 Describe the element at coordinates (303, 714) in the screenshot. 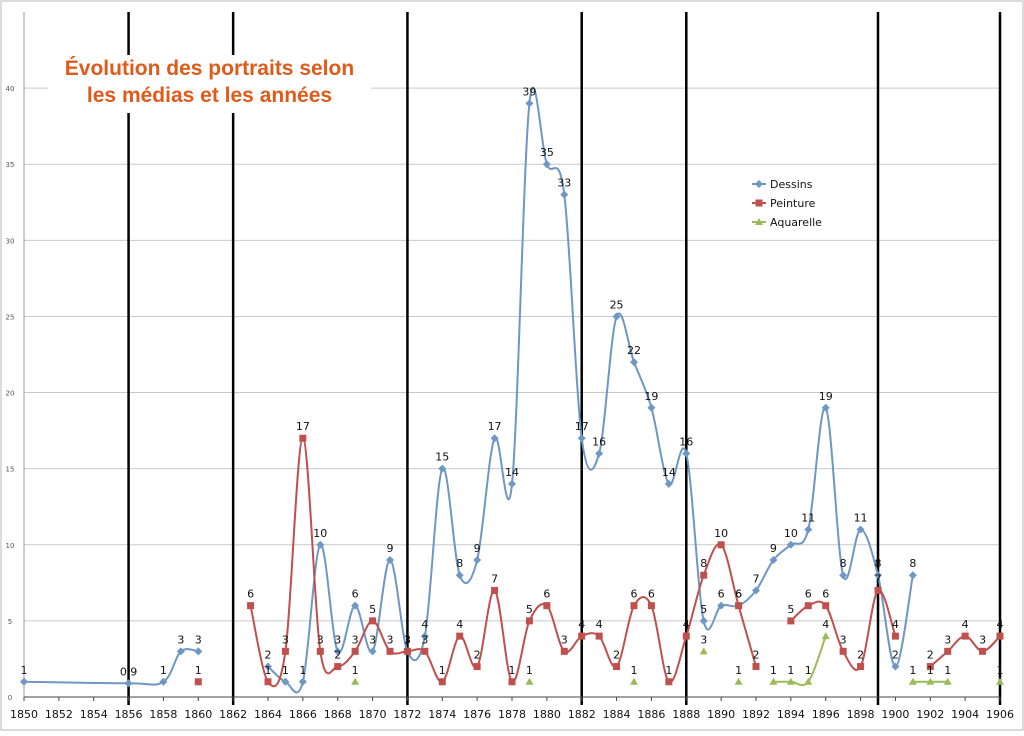

I see `x-tick-label: 1866` at that location.